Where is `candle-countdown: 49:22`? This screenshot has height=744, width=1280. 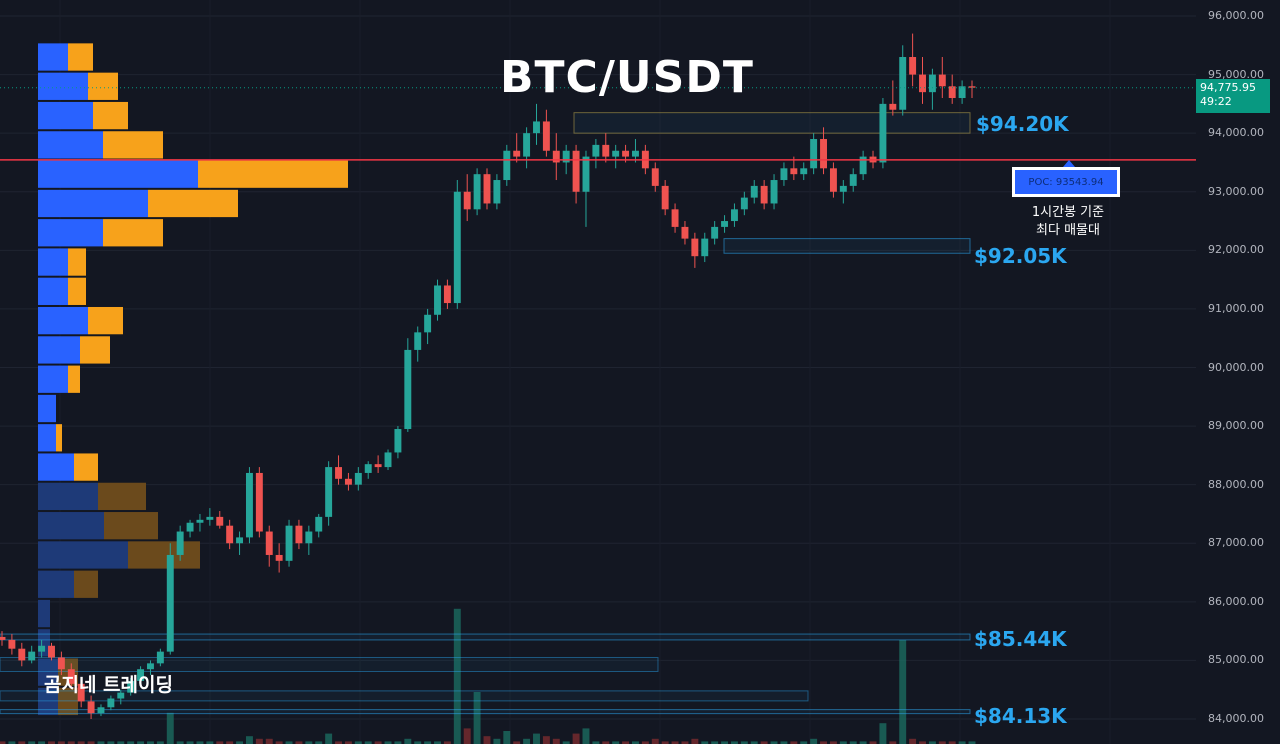
candle-countdown: 49:22 is located at coordinates (1216, 101).